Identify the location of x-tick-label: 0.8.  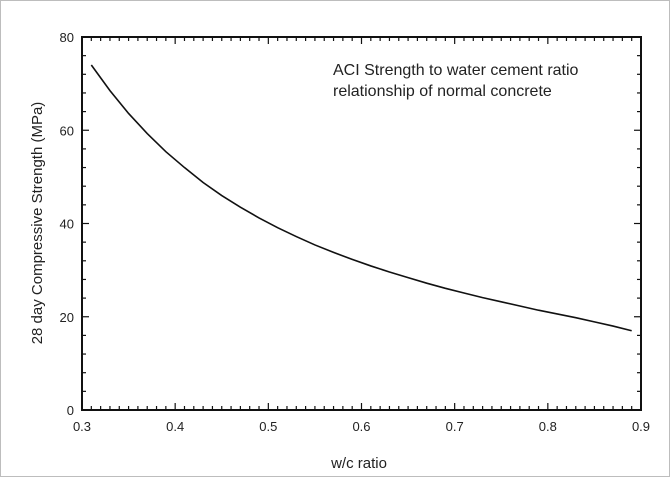
(548, 426).